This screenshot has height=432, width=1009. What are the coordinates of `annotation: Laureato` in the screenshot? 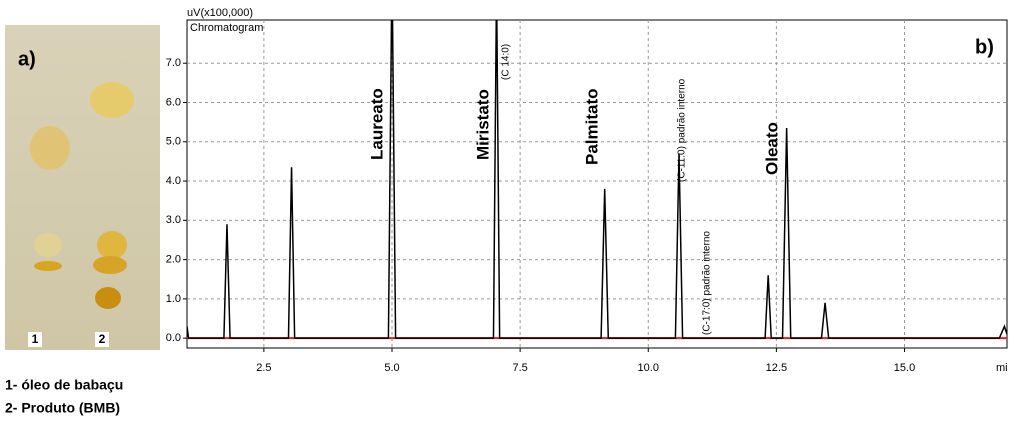 It's located at (376, 124).